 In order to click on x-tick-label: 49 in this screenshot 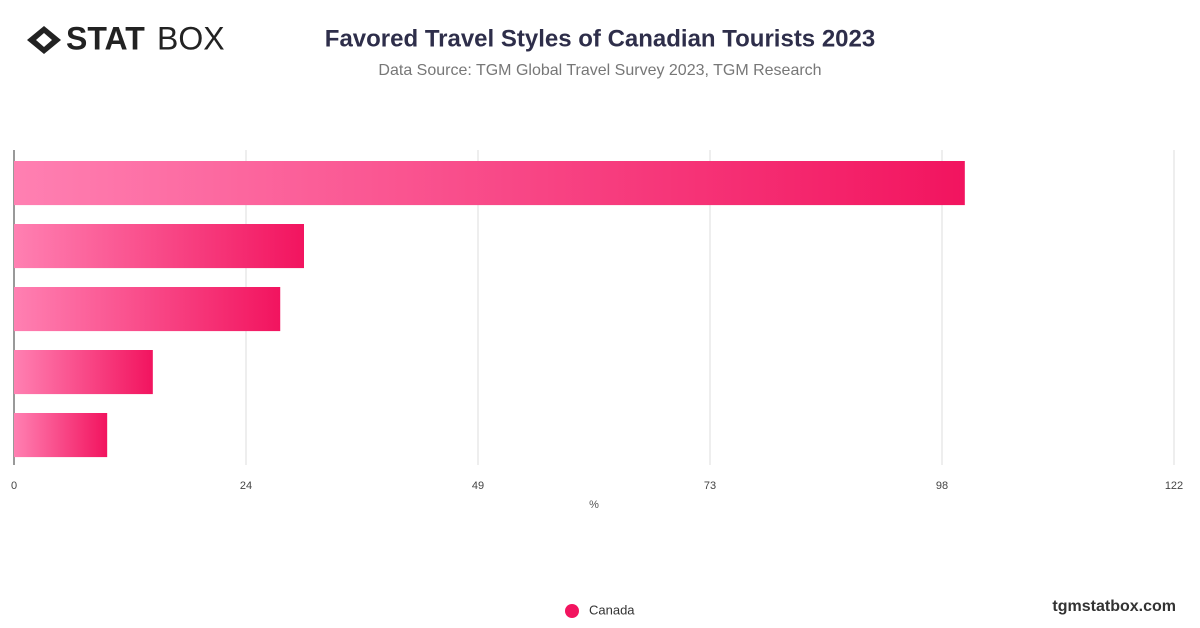, I will do `click(478, 486)`.